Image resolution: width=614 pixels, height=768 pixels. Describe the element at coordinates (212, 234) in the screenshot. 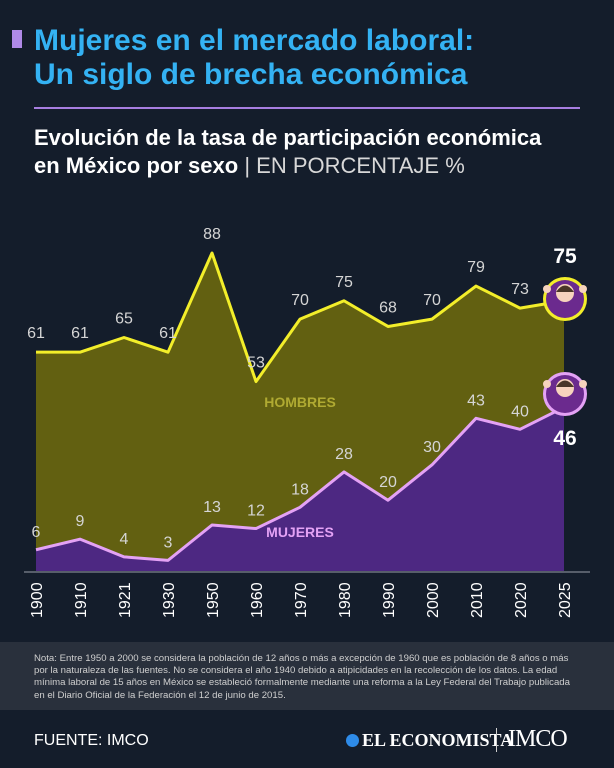

I see `men-value-label: 88` at that location.